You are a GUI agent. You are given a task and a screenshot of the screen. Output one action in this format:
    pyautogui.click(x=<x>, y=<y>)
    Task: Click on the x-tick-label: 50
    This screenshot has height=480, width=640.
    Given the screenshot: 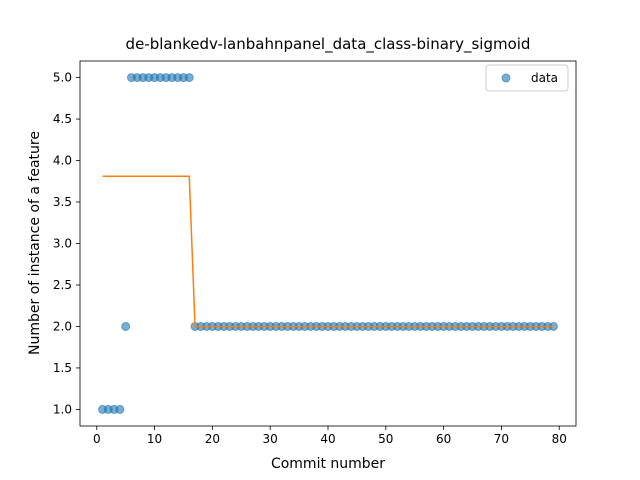 What is the action you would take?
    pyautogui.click(x=385, y=439)
    